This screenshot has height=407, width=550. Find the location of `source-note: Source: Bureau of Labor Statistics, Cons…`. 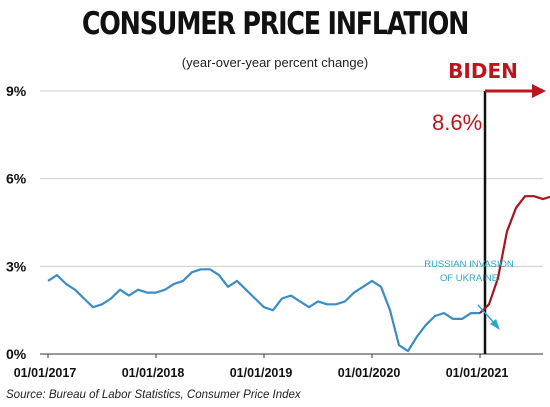

source-note: Source: Bureau of Labor Statistics, Cons… is located at coordinates (153, 395).